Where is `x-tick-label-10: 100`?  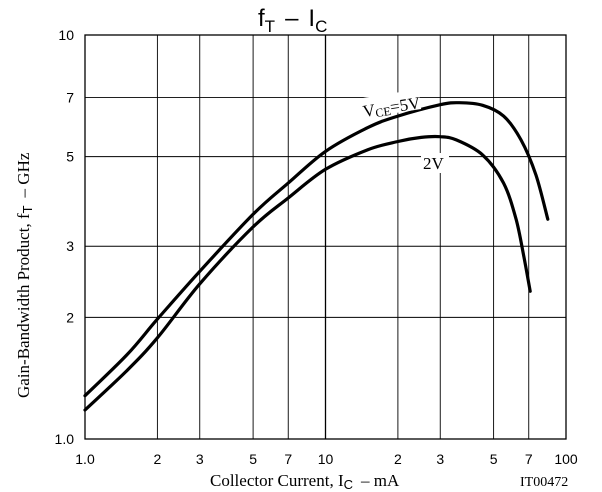
x-tick-label-10: 100 is located at coordinates (566, 459).